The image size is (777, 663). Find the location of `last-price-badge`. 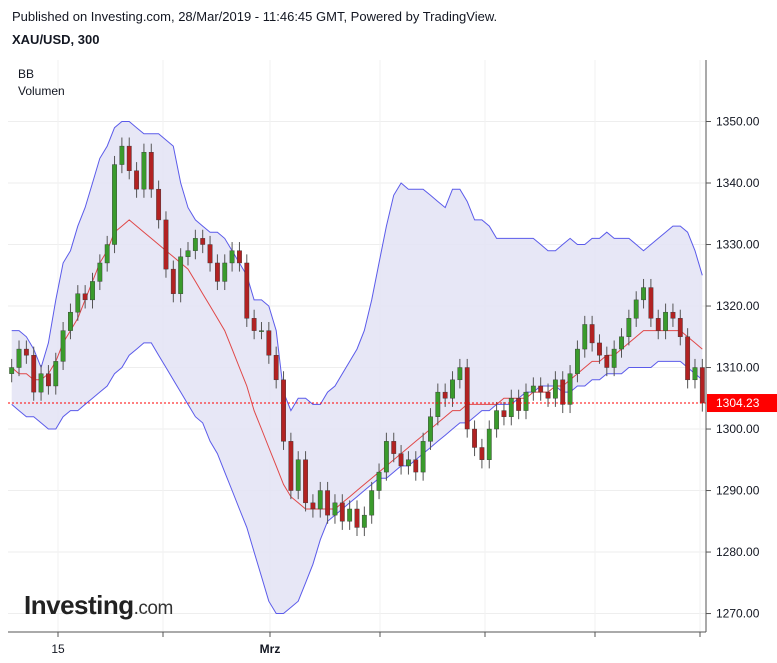

last-price-badge is located at coordinates (742, 403).